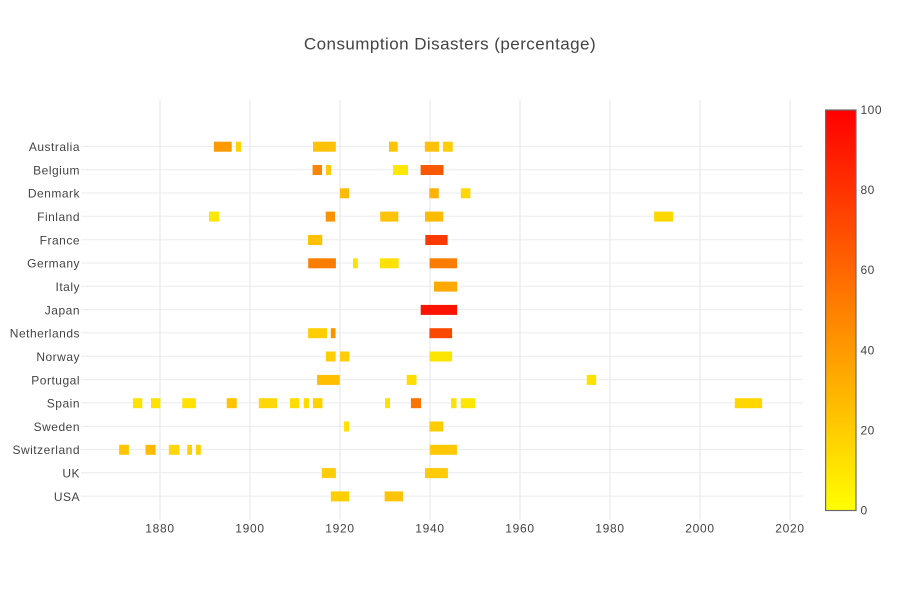 Image resolution: width=900 pixels, height=600 pixels. What do you see at coordinates (340, 529) in the screenshot?
I see `svg-text: 1920` at bounding box center [340, 529].